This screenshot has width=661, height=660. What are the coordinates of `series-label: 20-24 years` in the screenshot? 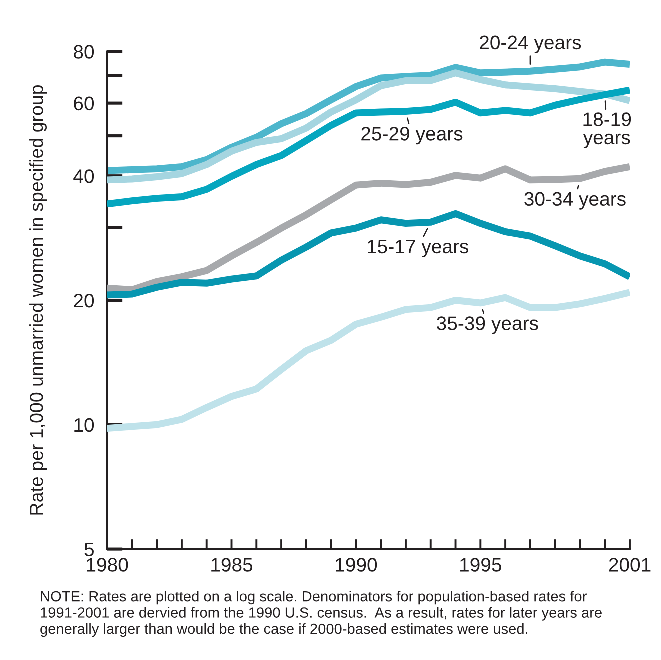 It's located at (531, 45).